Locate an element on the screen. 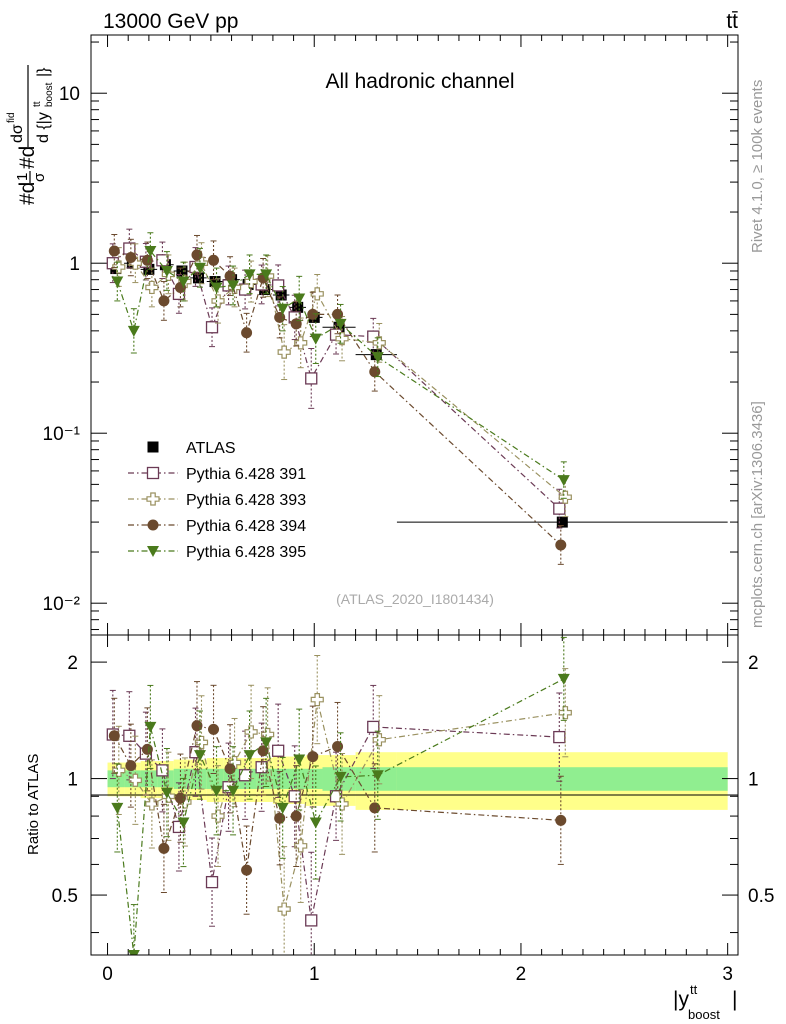 This screenshot has height=1024, width=786. analysis-tag: (ATLAS_2020_I1801434) is located at coordinates (415, 599).